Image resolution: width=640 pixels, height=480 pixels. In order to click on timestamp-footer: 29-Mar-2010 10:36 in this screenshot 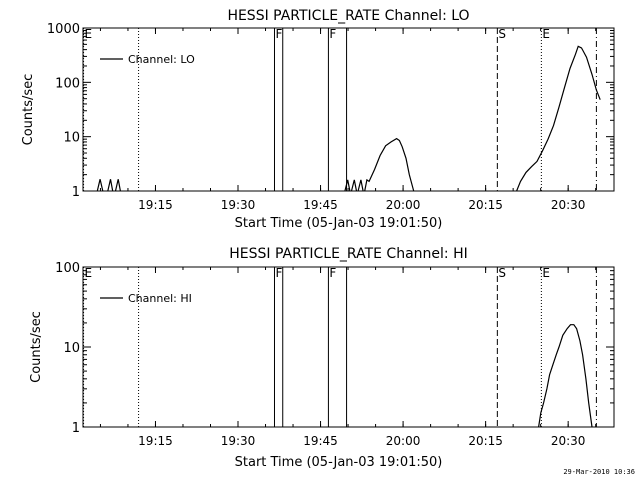, I will do `click(599, 472)`.